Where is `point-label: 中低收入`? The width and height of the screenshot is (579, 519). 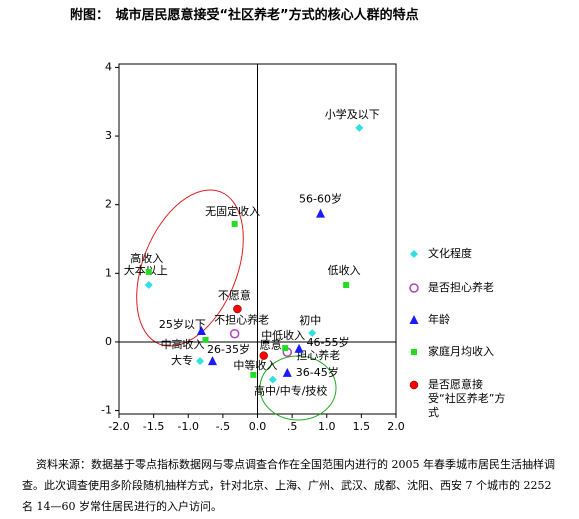 point-label: 中低收入 is located at coordinates (283, 335).